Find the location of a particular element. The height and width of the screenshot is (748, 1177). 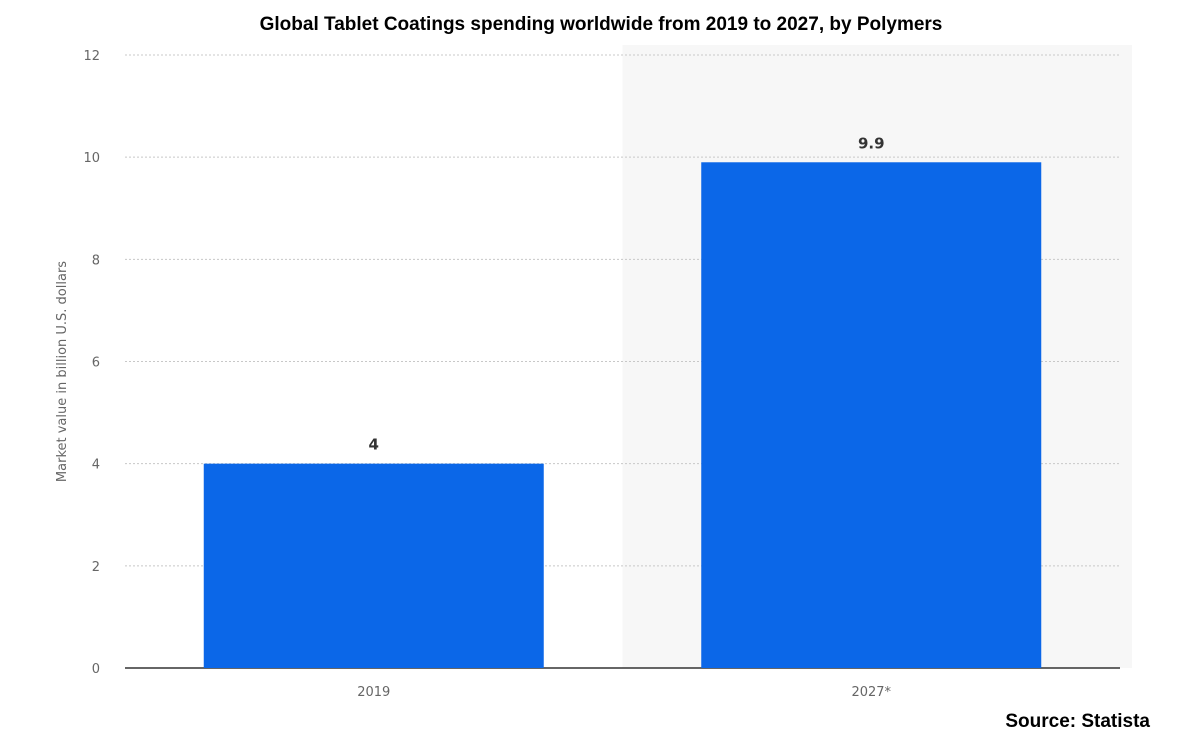

y-tick-label: 6 is located at coordinates (96, 363).